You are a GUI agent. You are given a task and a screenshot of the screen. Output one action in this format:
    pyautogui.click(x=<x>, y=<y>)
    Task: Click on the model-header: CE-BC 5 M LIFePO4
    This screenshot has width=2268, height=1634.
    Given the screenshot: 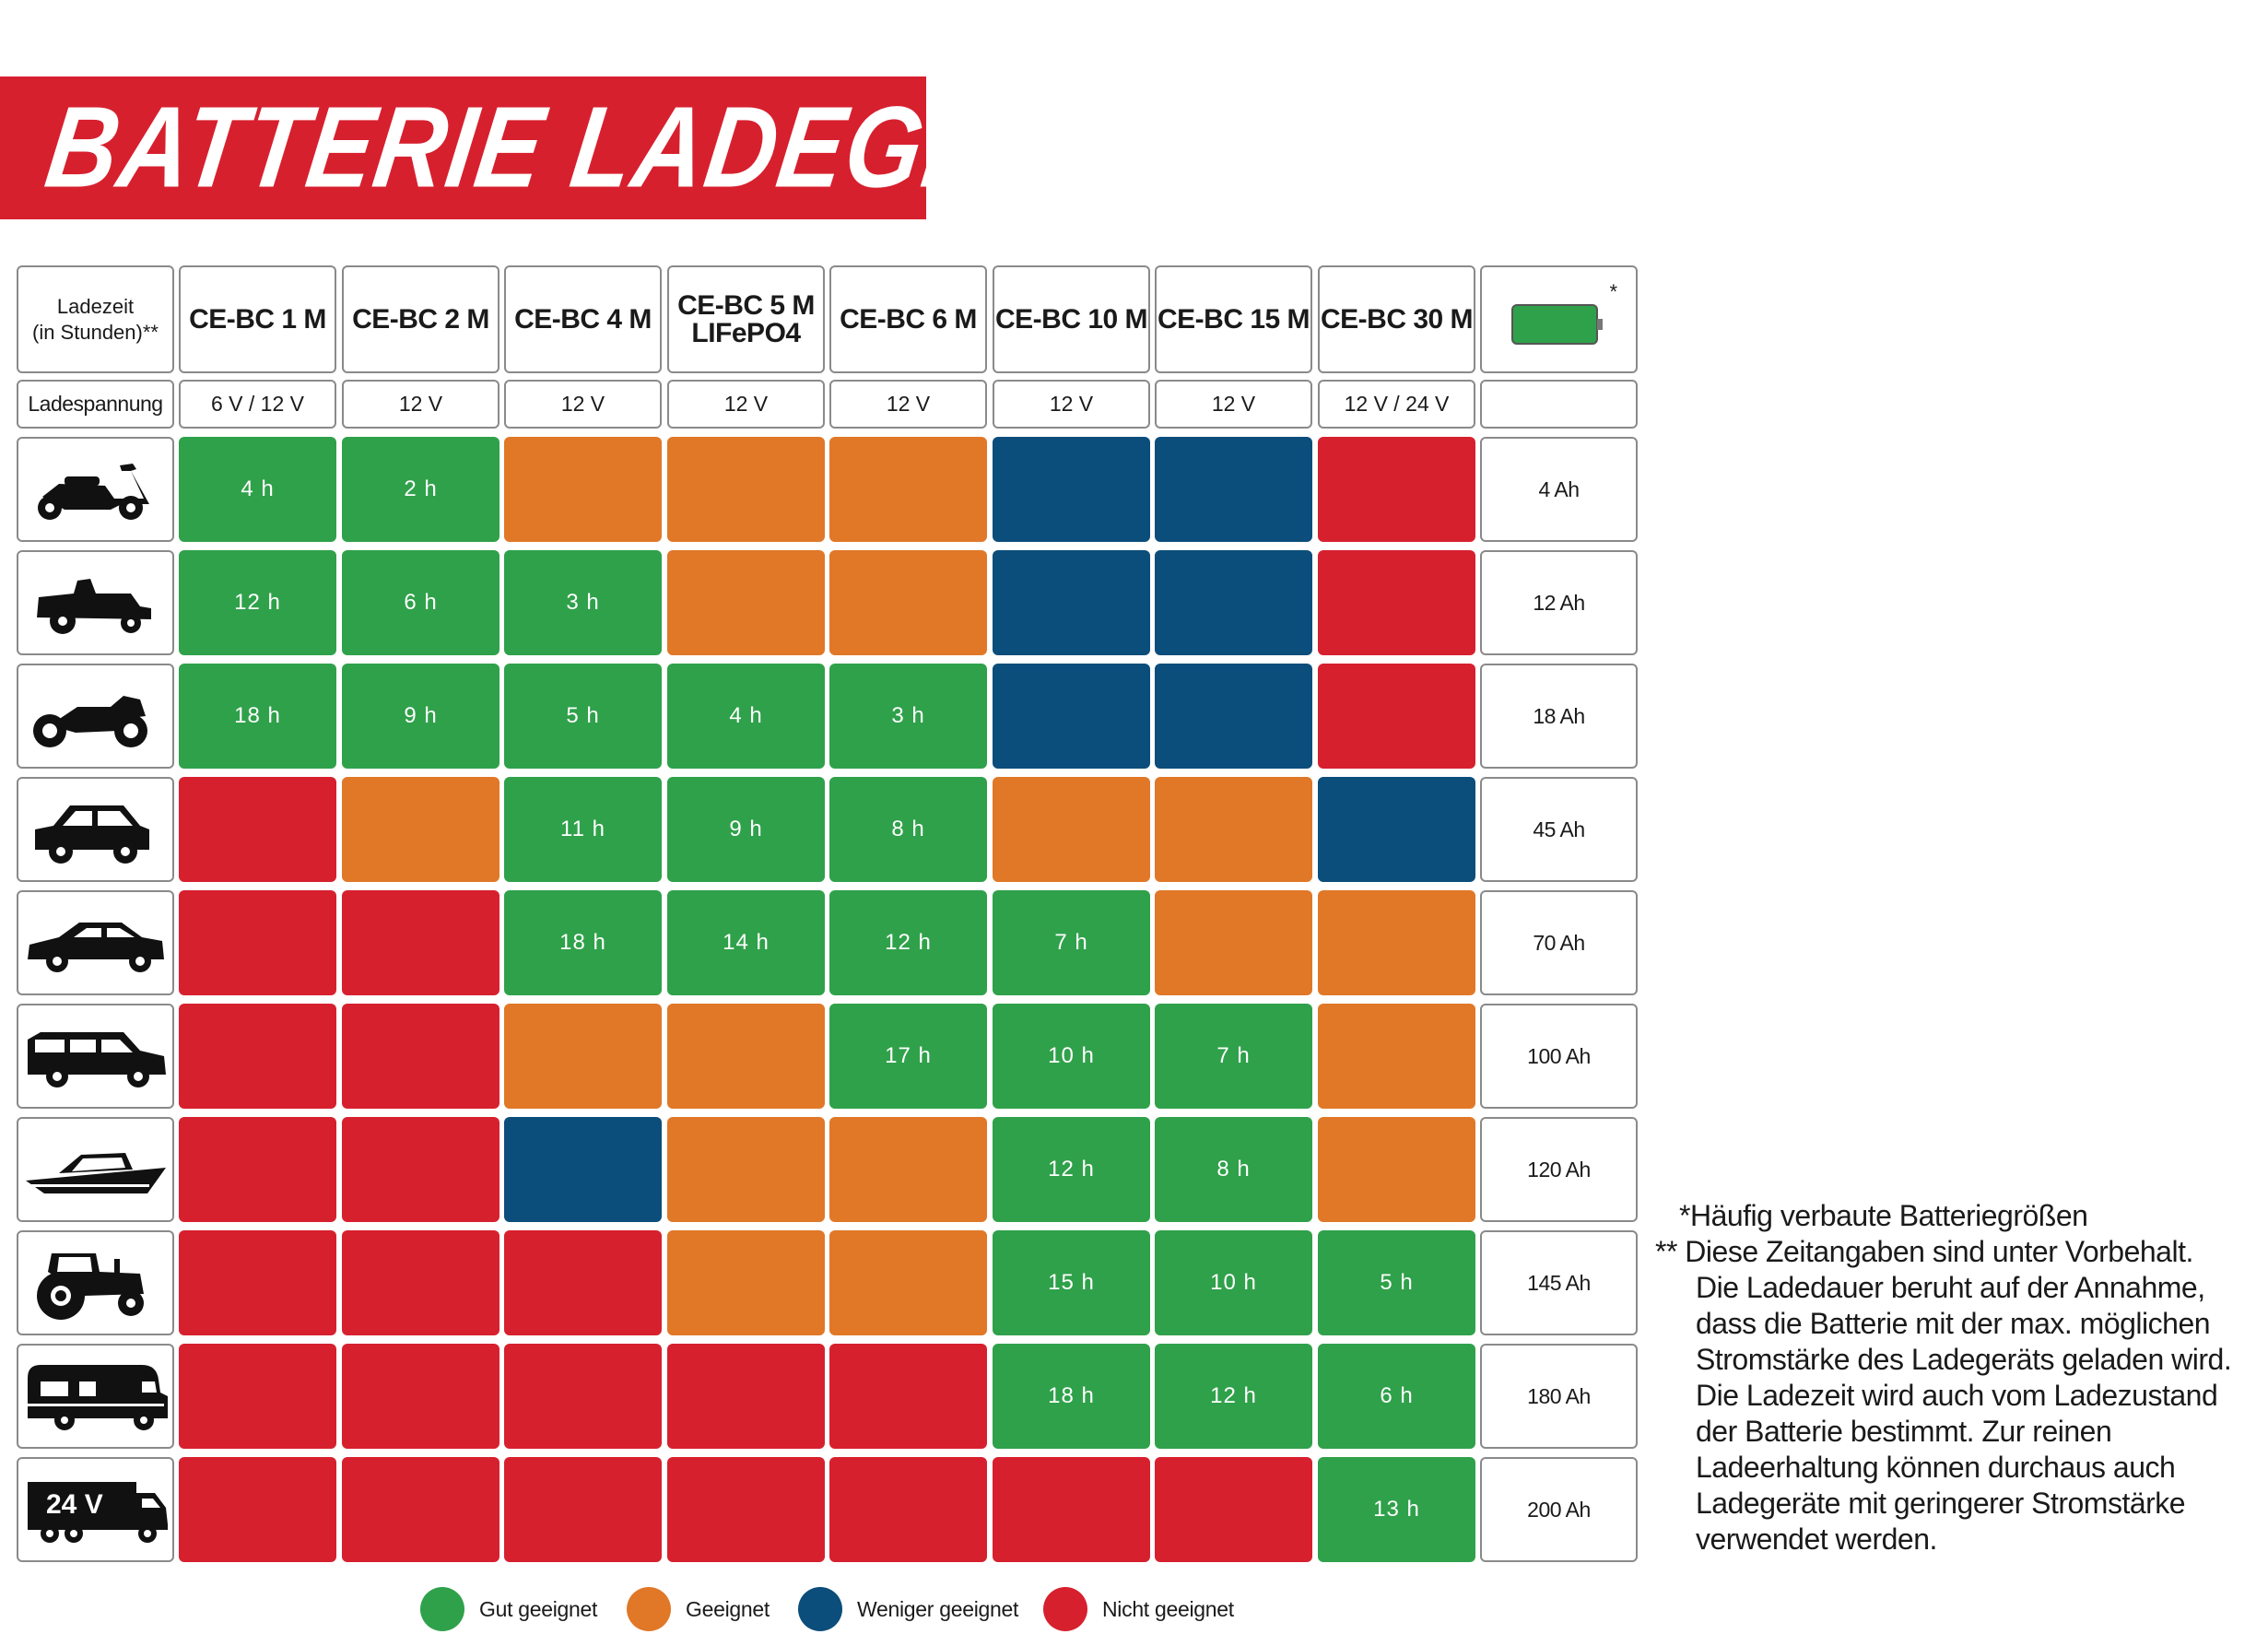 What is the action you would take?
    pyautogui.click(x=746, y=319)
    